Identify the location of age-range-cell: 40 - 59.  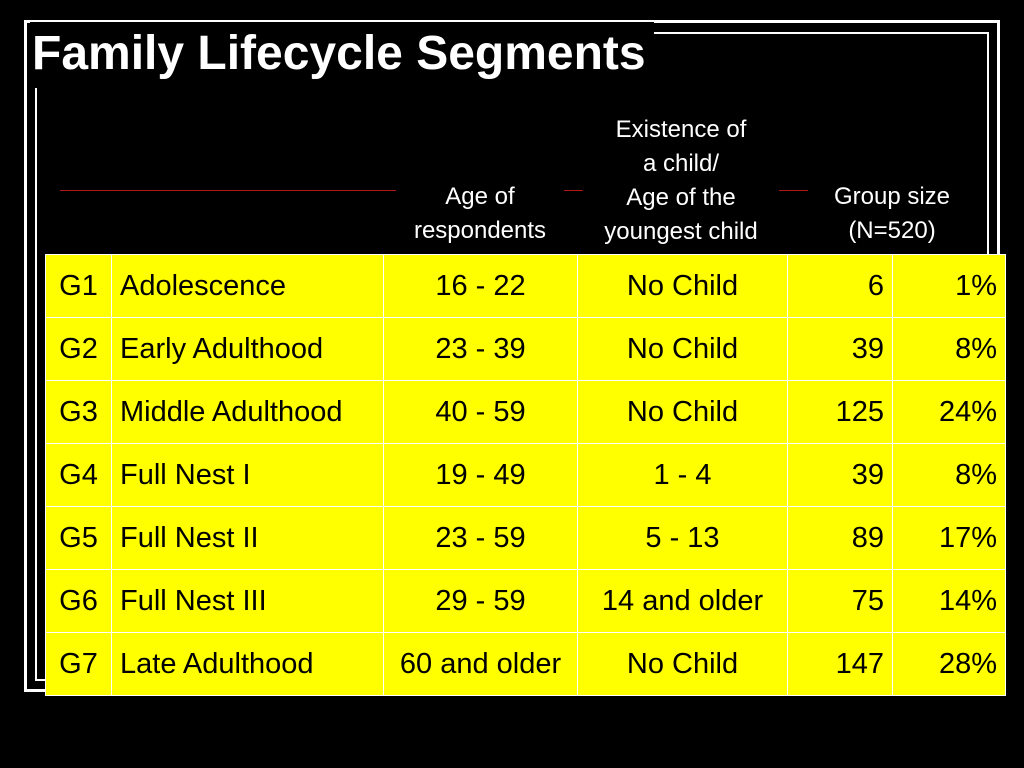
(480, 412).